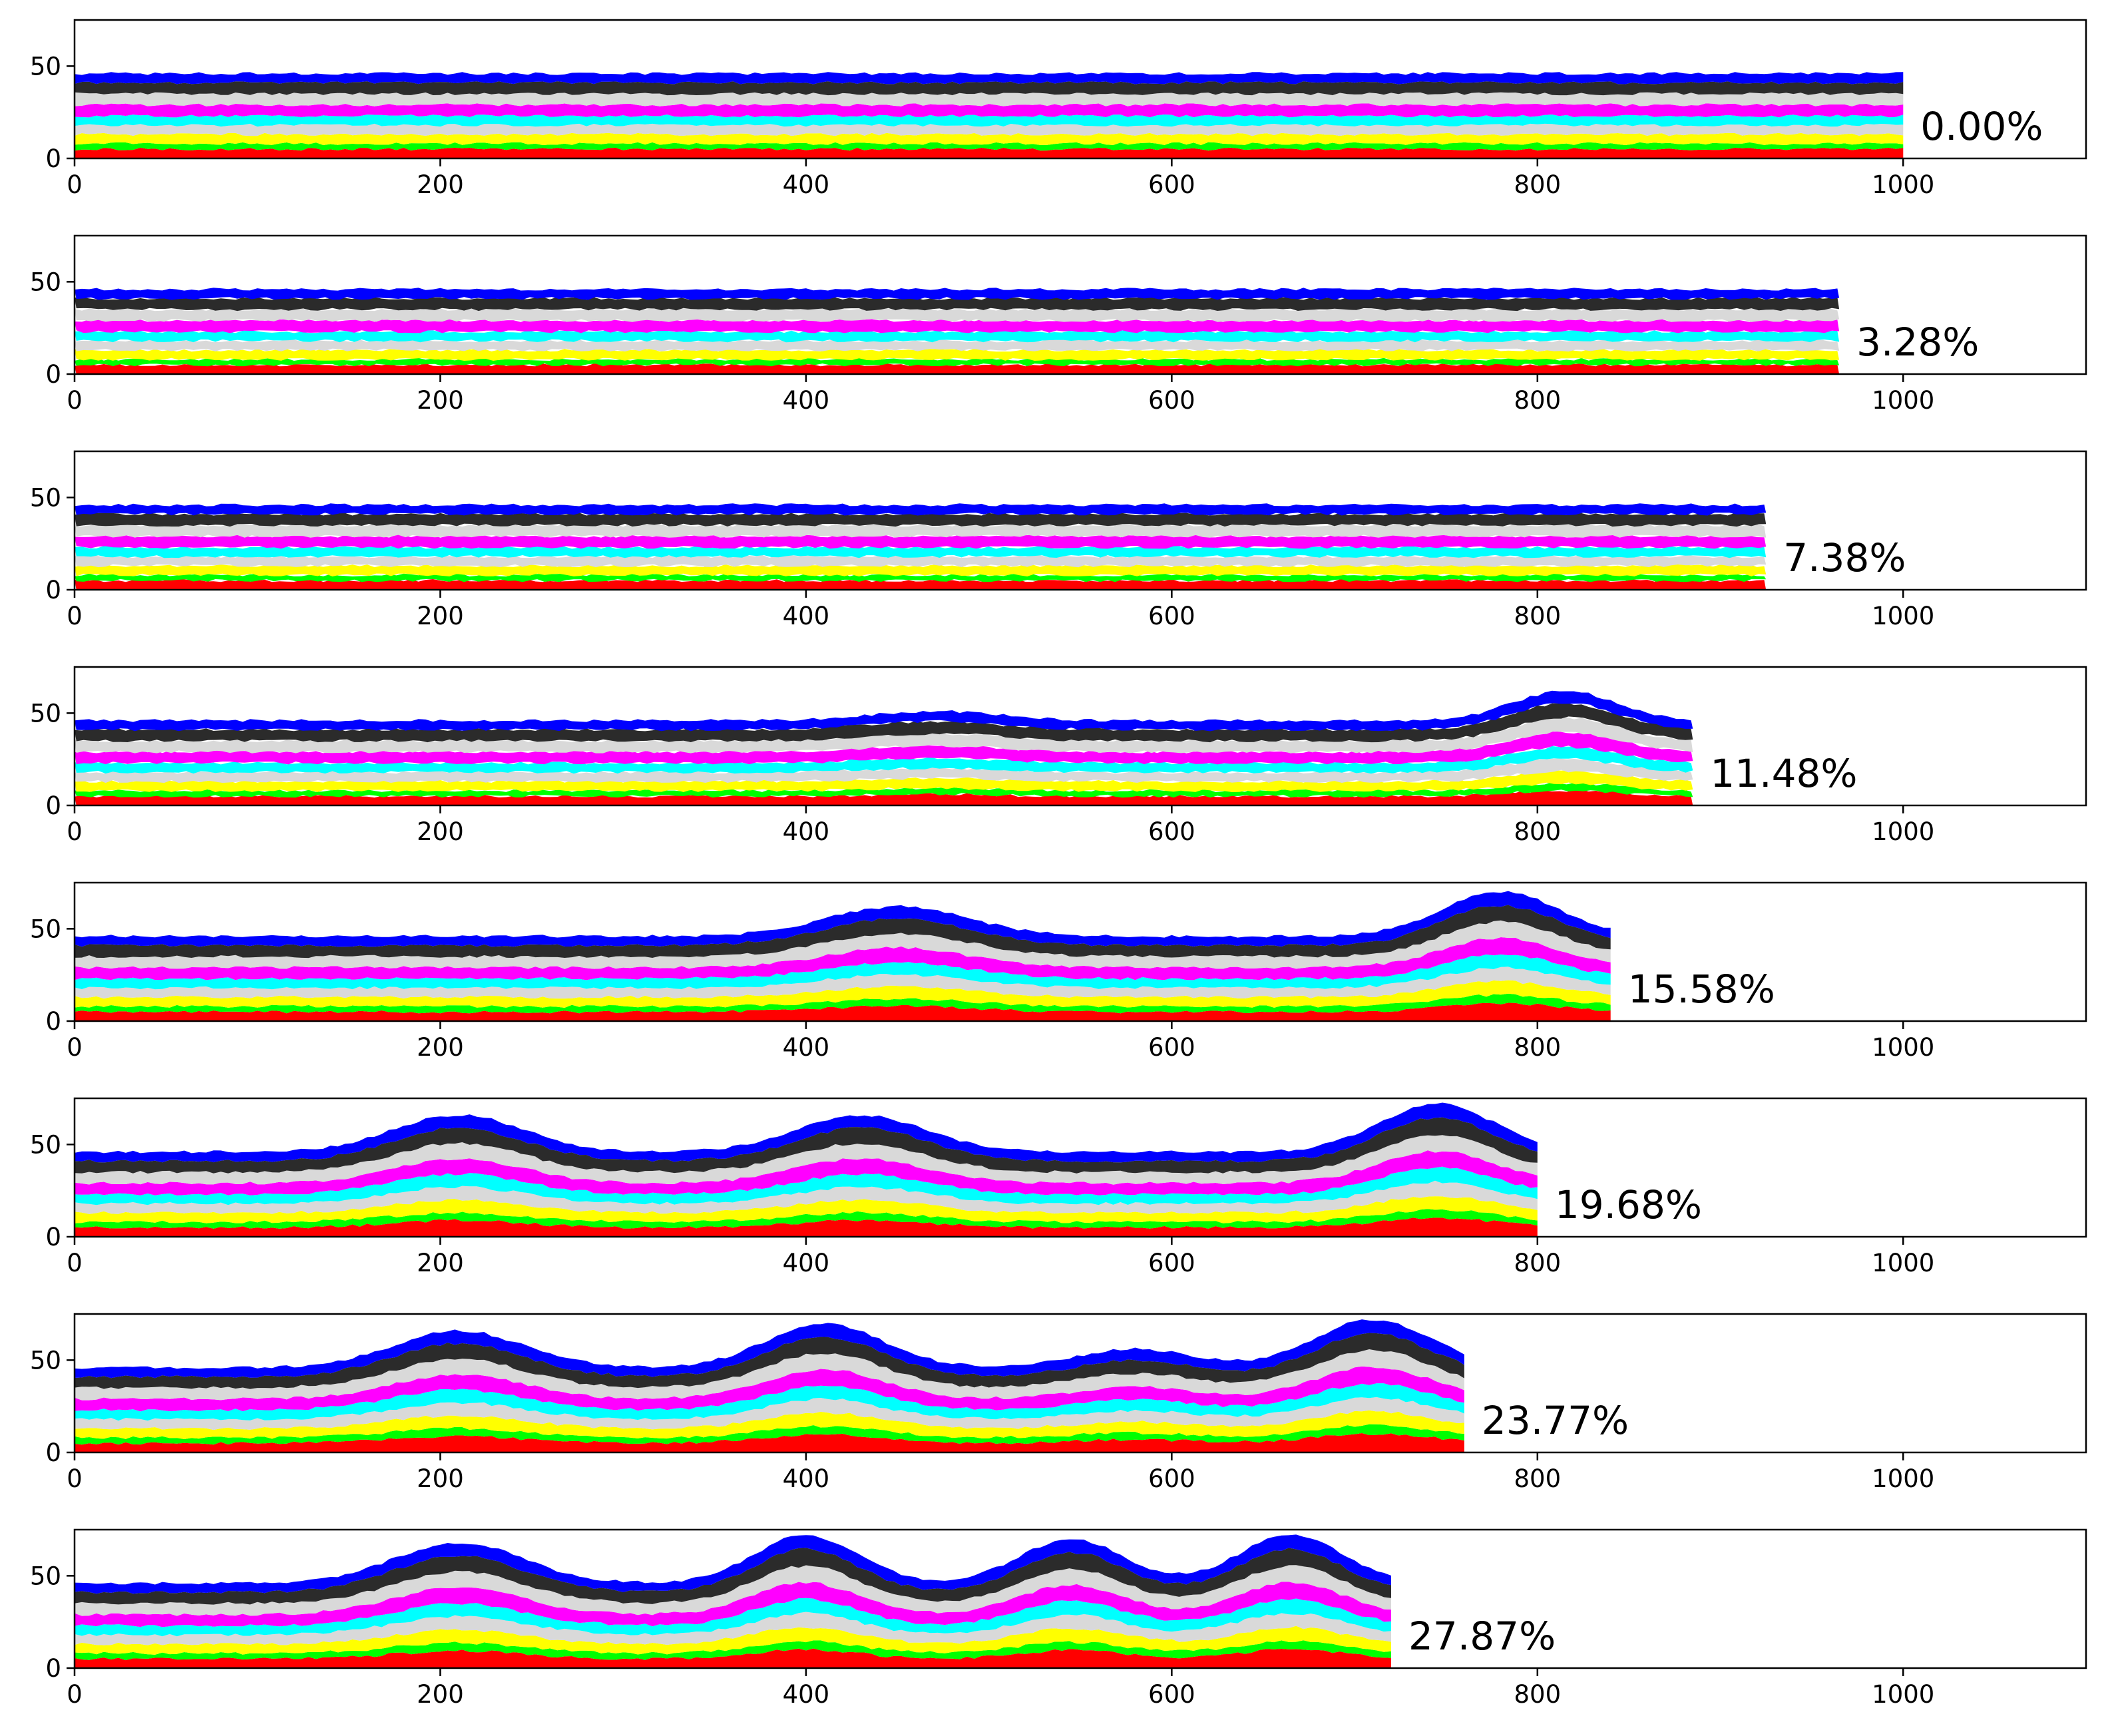  I want to click on panel-6: 0 200 400 600 800 1000 0 50 23.77%, so click(1058, 1403).